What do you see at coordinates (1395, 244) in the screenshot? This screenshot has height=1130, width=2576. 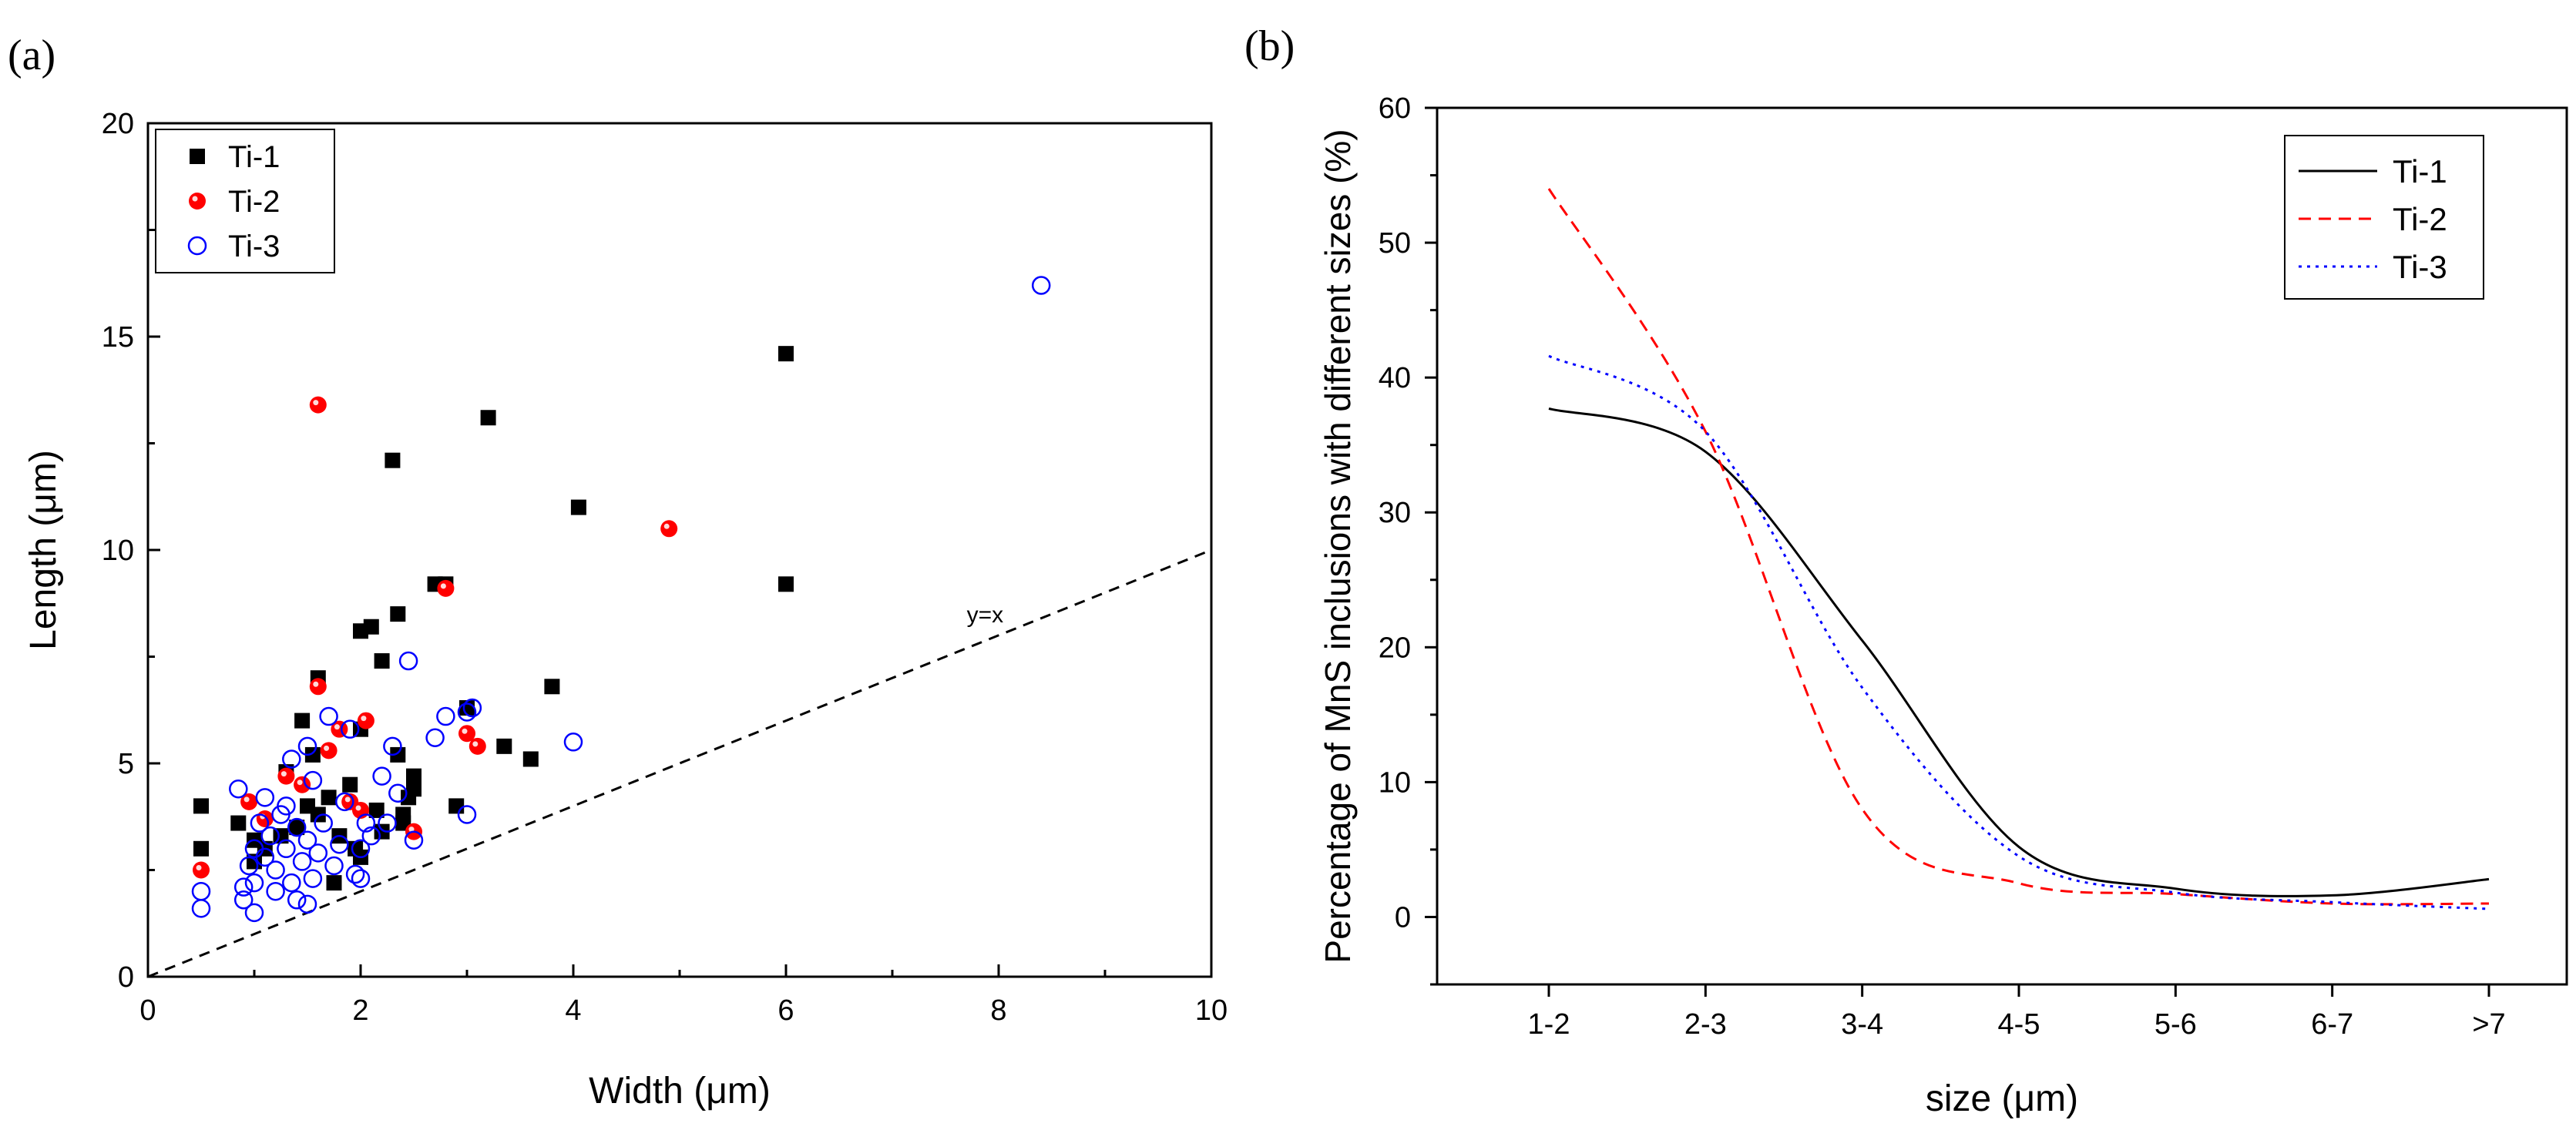 I see `y-tick-label: 50` at bounding box center [1395, 244].